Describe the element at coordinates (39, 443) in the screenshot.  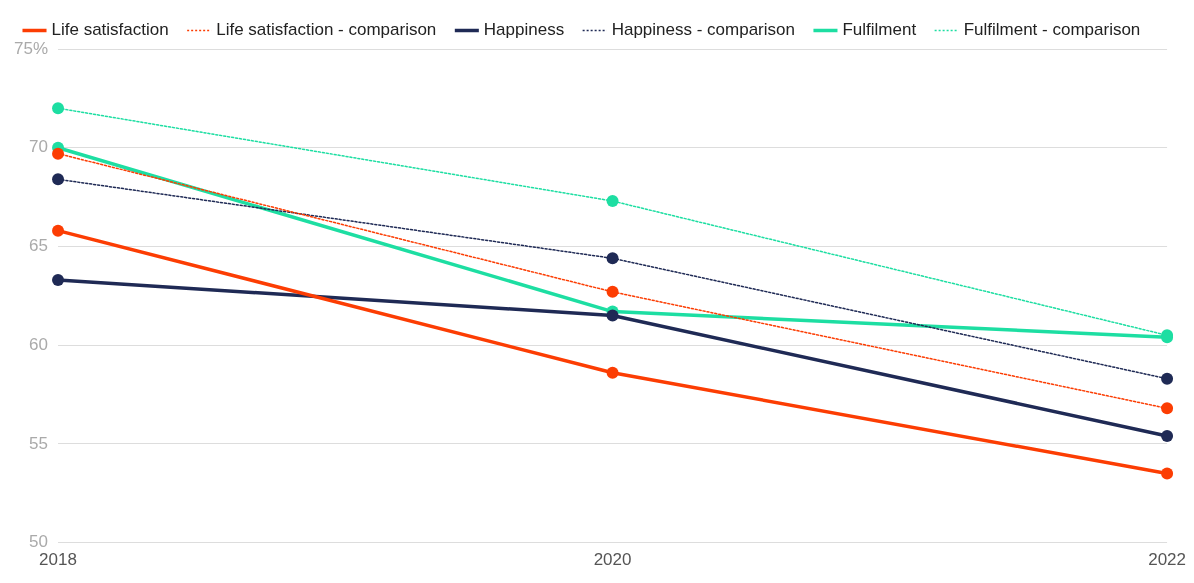
I see `y-tick-label: 55` at that location.